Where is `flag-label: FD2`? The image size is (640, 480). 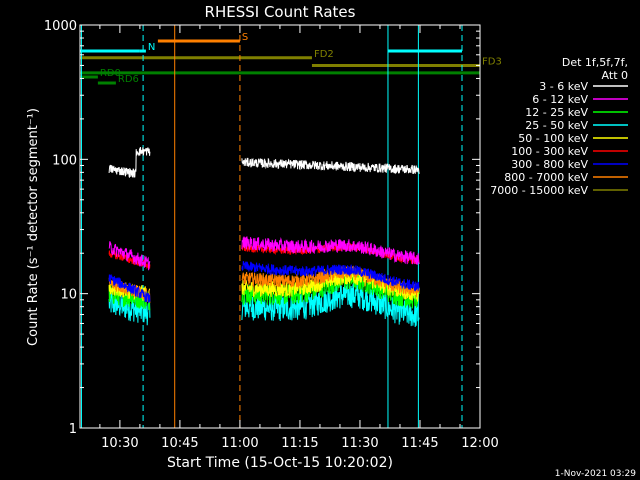
flag-label: FD2 is located at coordinates (324, 54).